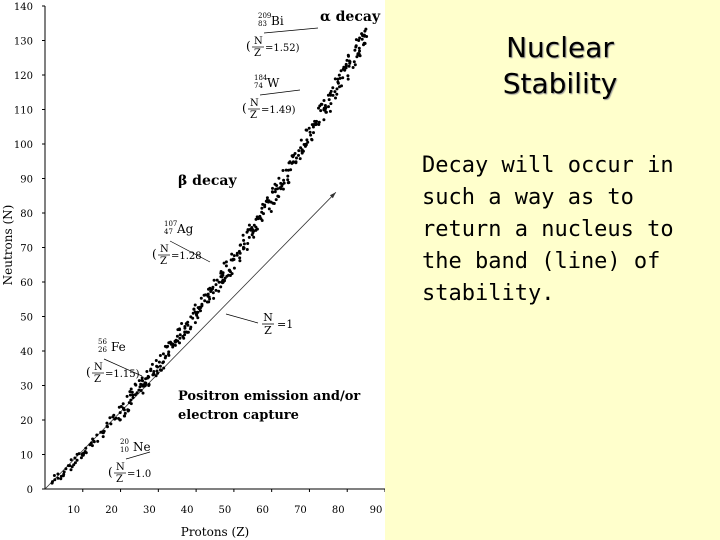 This screenshot has height=540, width=720. Describe the element at coordinates (278, 110) in the screenshot. I see `annotation-ratio-value: =1.49)` at that location.